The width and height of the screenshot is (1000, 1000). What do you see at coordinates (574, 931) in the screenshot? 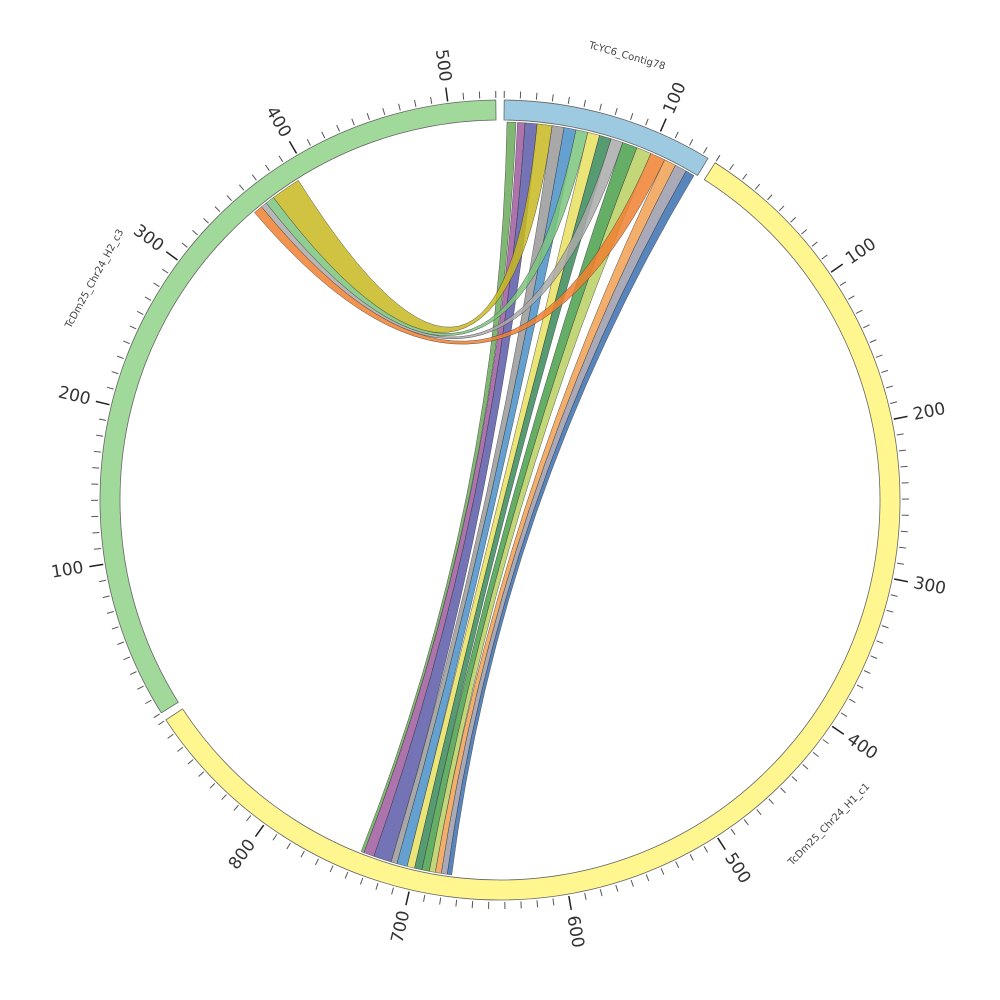
I see `tick-label: 600` at bounding box center [574, 931].